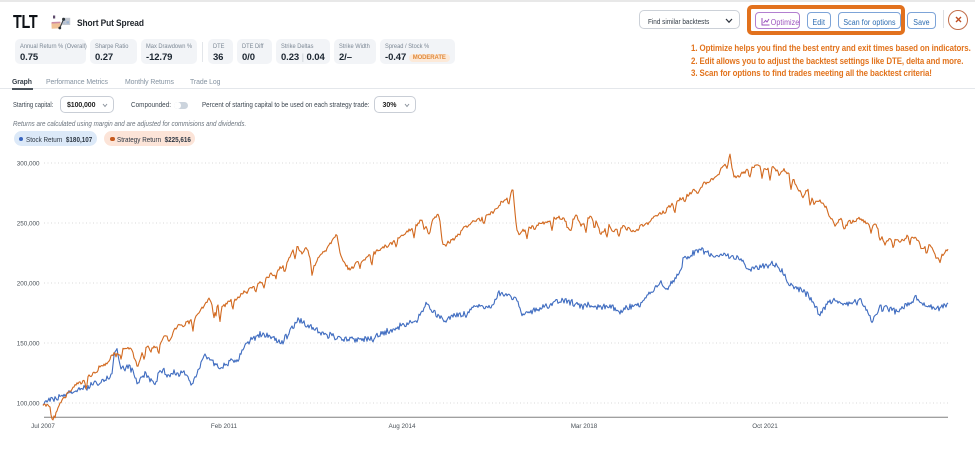 The height and width of the screenshot is (450, 975). Describe the element at coordinates (224, 426) in the screenshot. I see `svg-text: Feb 2011` at that location.